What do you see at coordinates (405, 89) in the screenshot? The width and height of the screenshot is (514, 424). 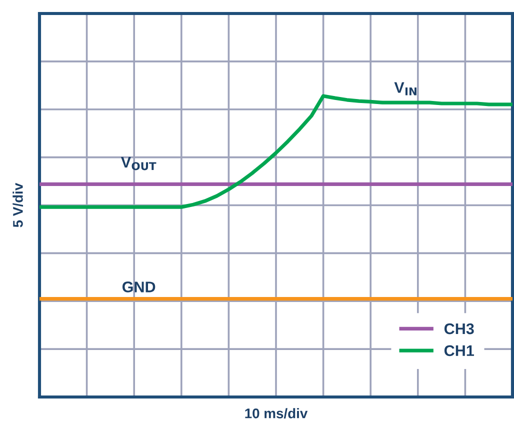 I see `text: V$_{IN}$` at bounding box center [405, 89].